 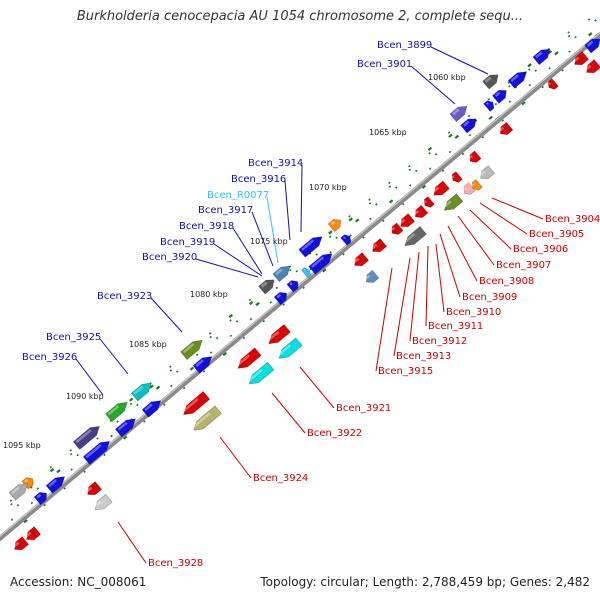 What do you see at coordinates (404, 45) in the screenshot?
I see `gene-label-forward: Bcen_3899` at bounding box center [404, 45].